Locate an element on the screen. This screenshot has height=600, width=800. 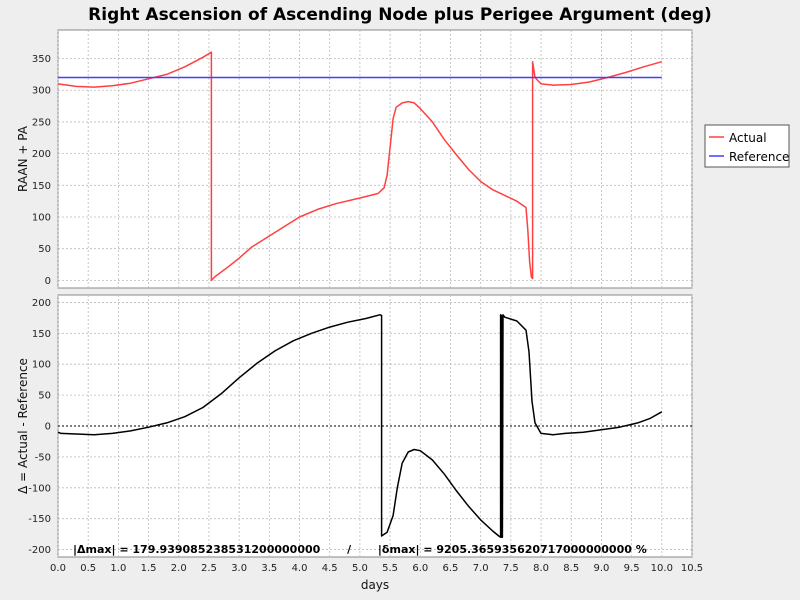
legend: Actual Reference is located at coordinates (747, 146).